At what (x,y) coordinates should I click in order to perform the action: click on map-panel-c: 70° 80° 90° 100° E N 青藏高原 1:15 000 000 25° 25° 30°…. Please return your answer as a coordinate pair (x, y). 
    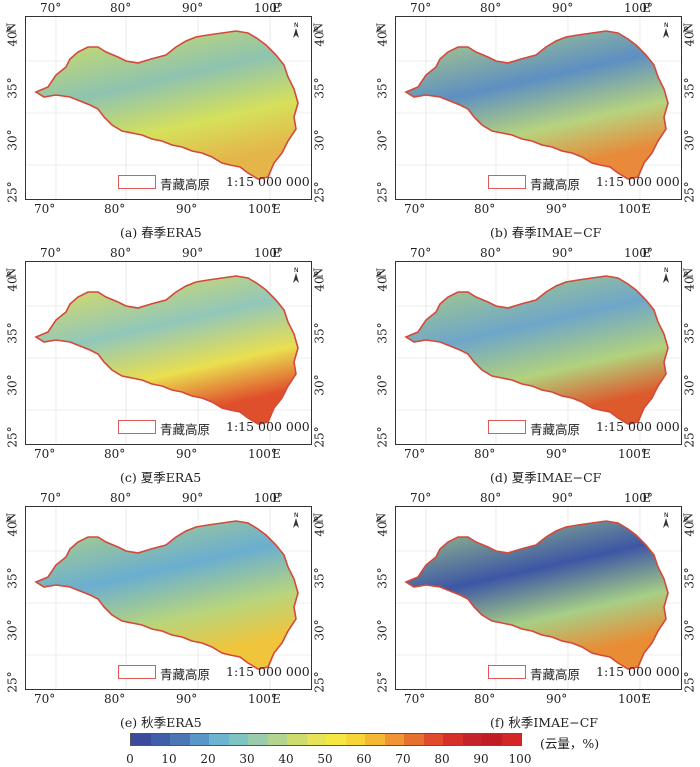
    Looking at the image, I should click on (163, 365).